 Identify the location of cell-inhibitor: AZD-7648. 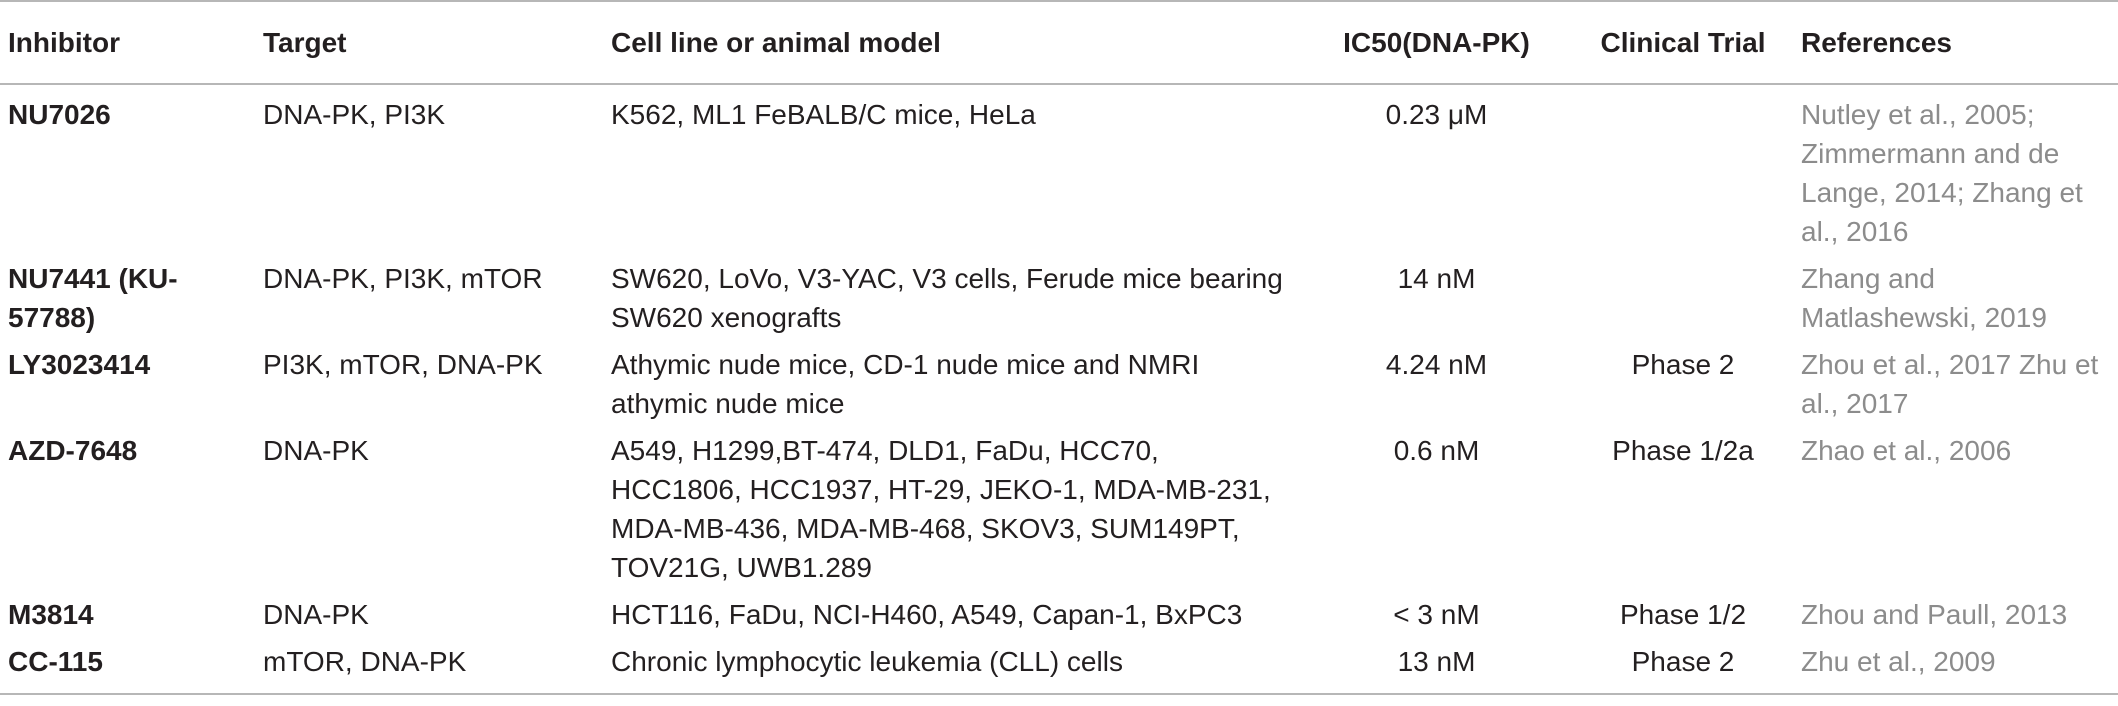
(73, 450).